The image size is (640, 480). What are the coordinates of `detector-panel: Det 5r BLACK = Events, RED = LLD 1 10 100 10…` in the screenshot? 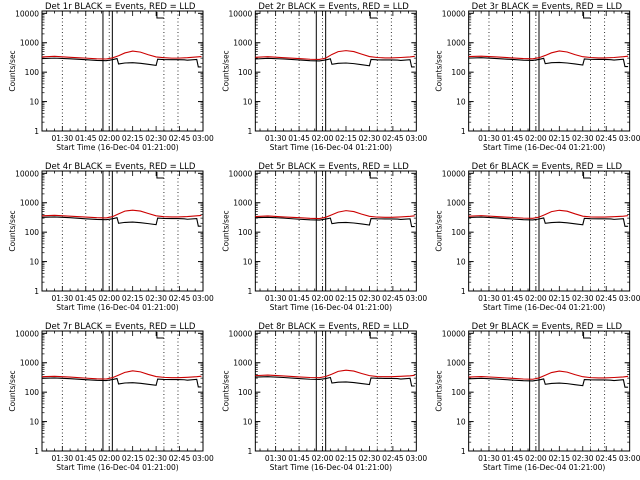 It's located at (324, 237).